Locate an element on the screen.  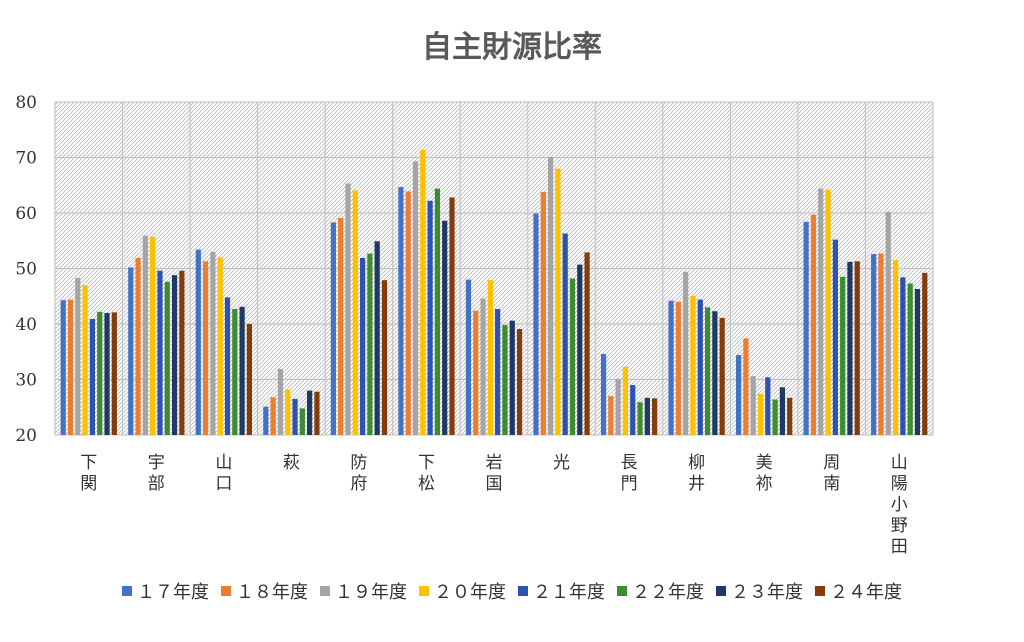
x-tick-label: 光 is located at coordinates (561, 463).